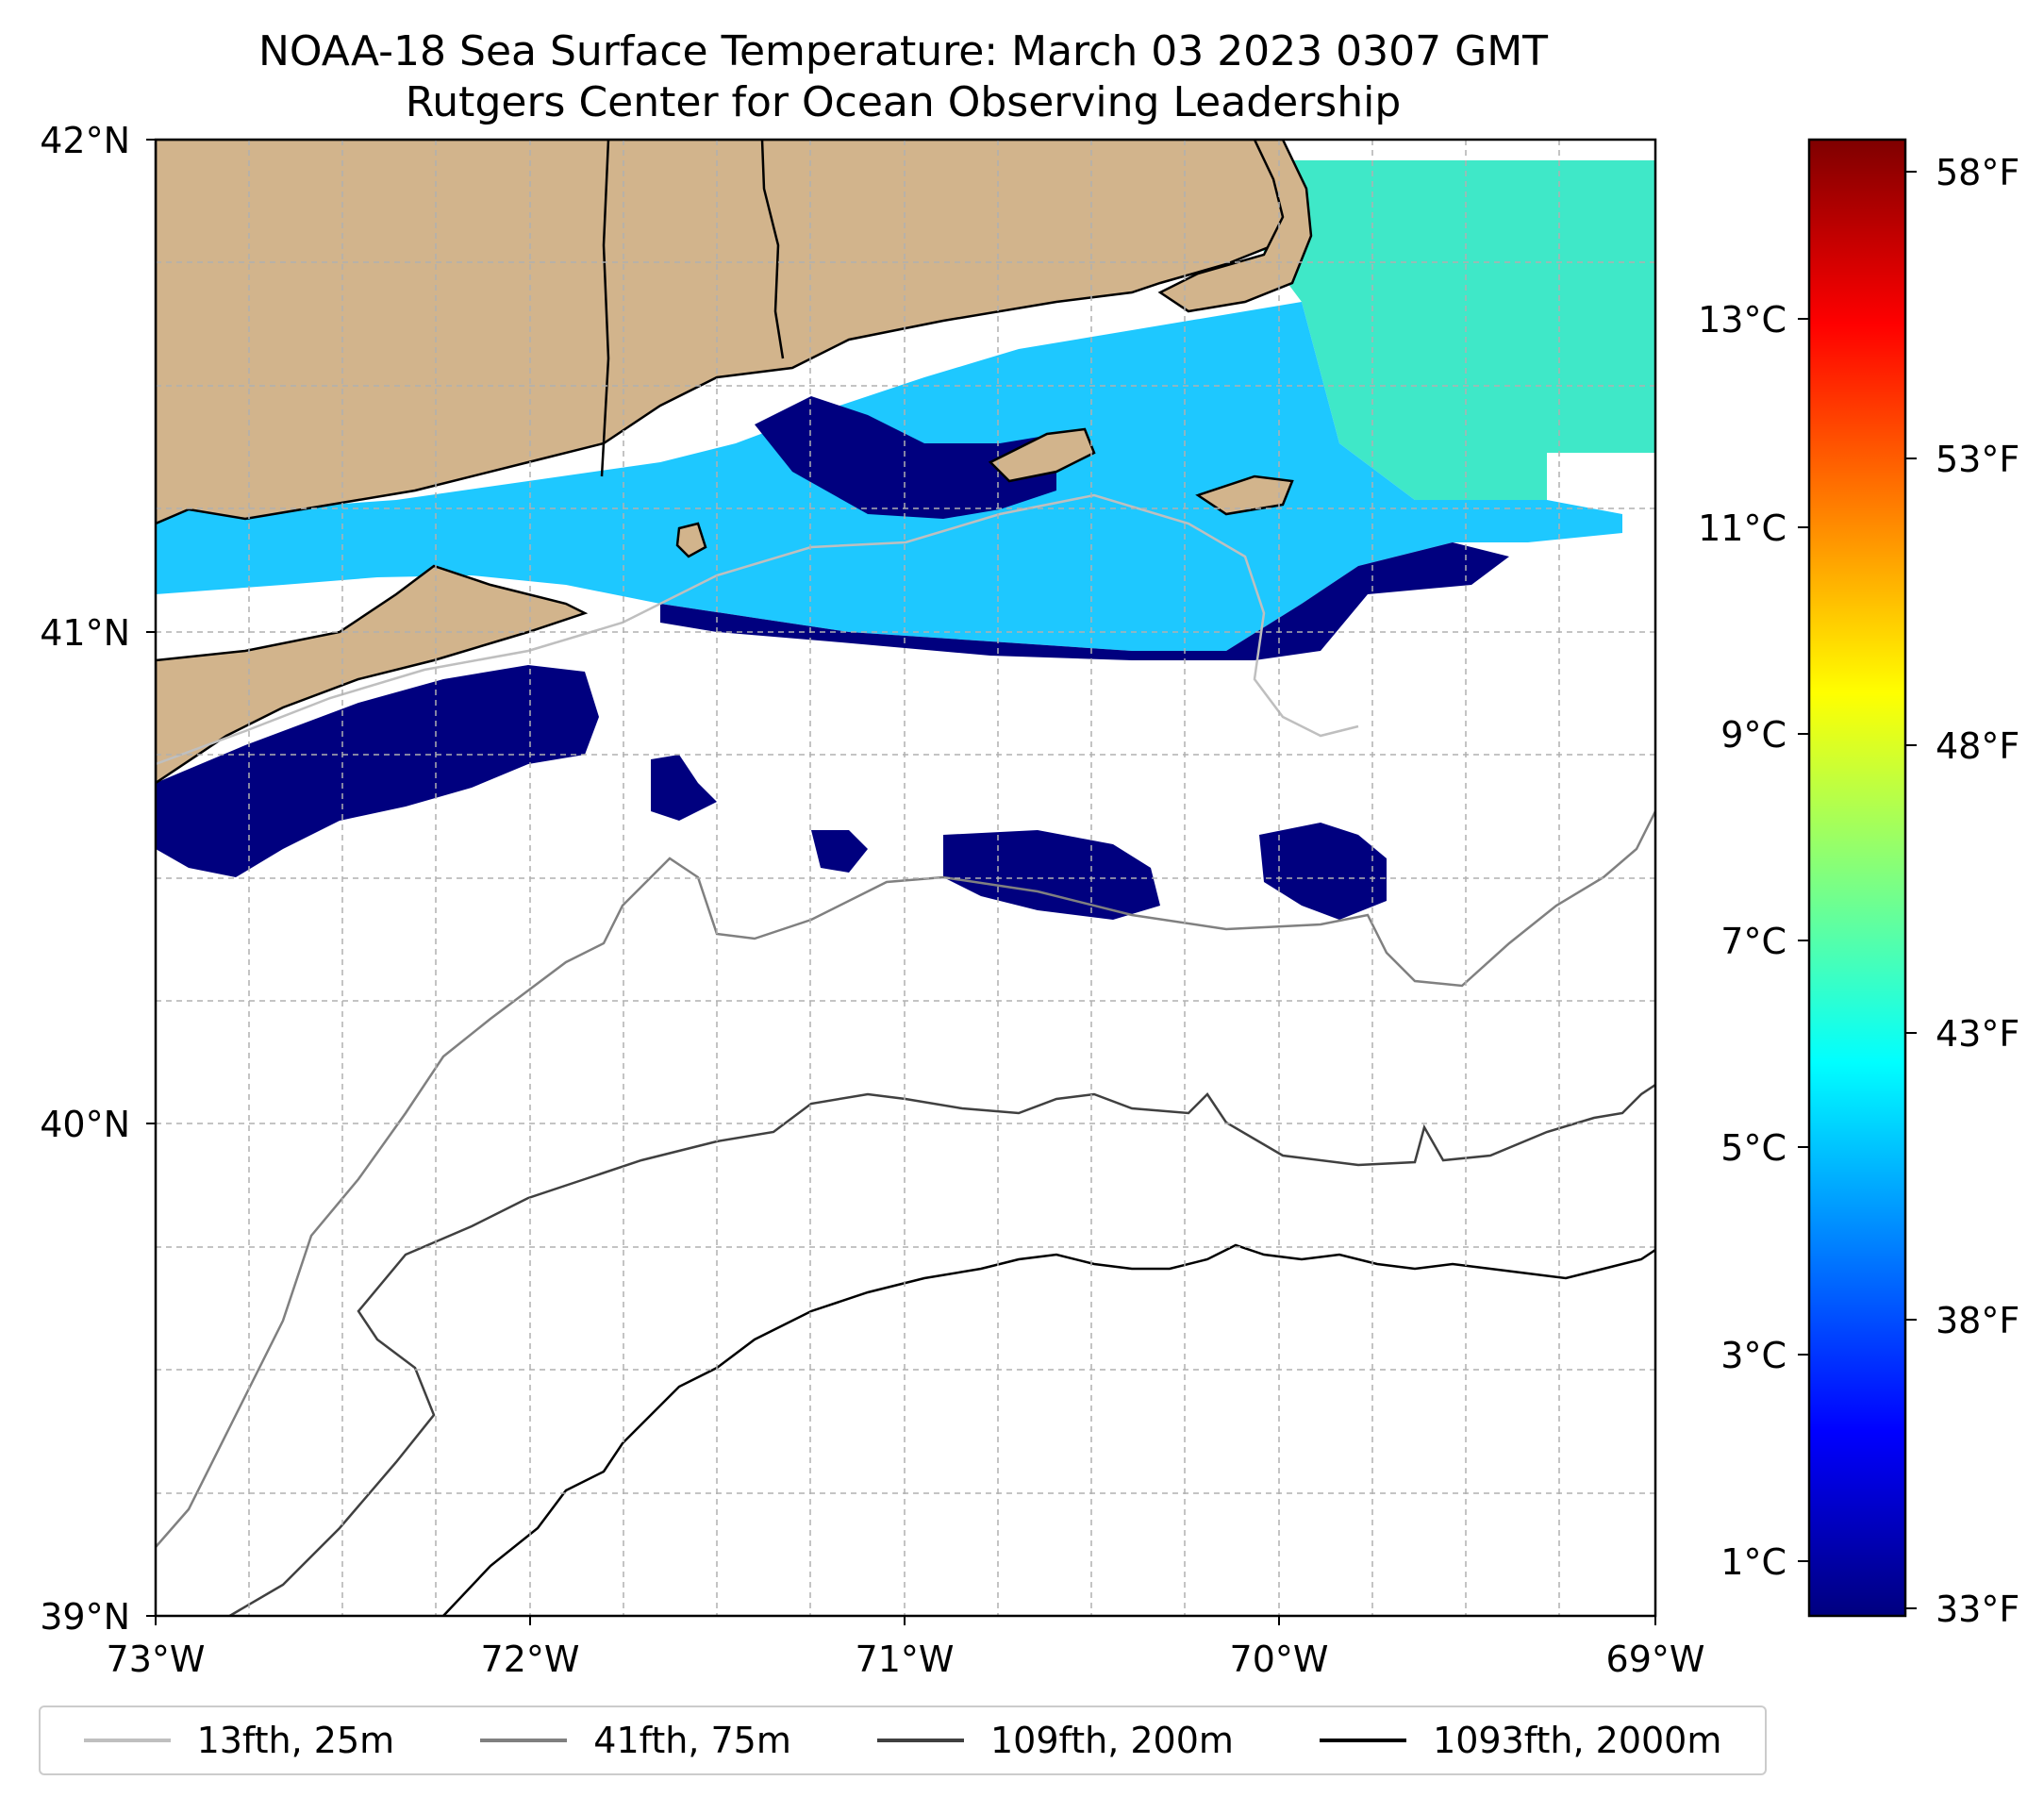 The width and height of the screenshot is (2044, 1797). I want to click on legend-swatch-75m, so click(524, 1740).